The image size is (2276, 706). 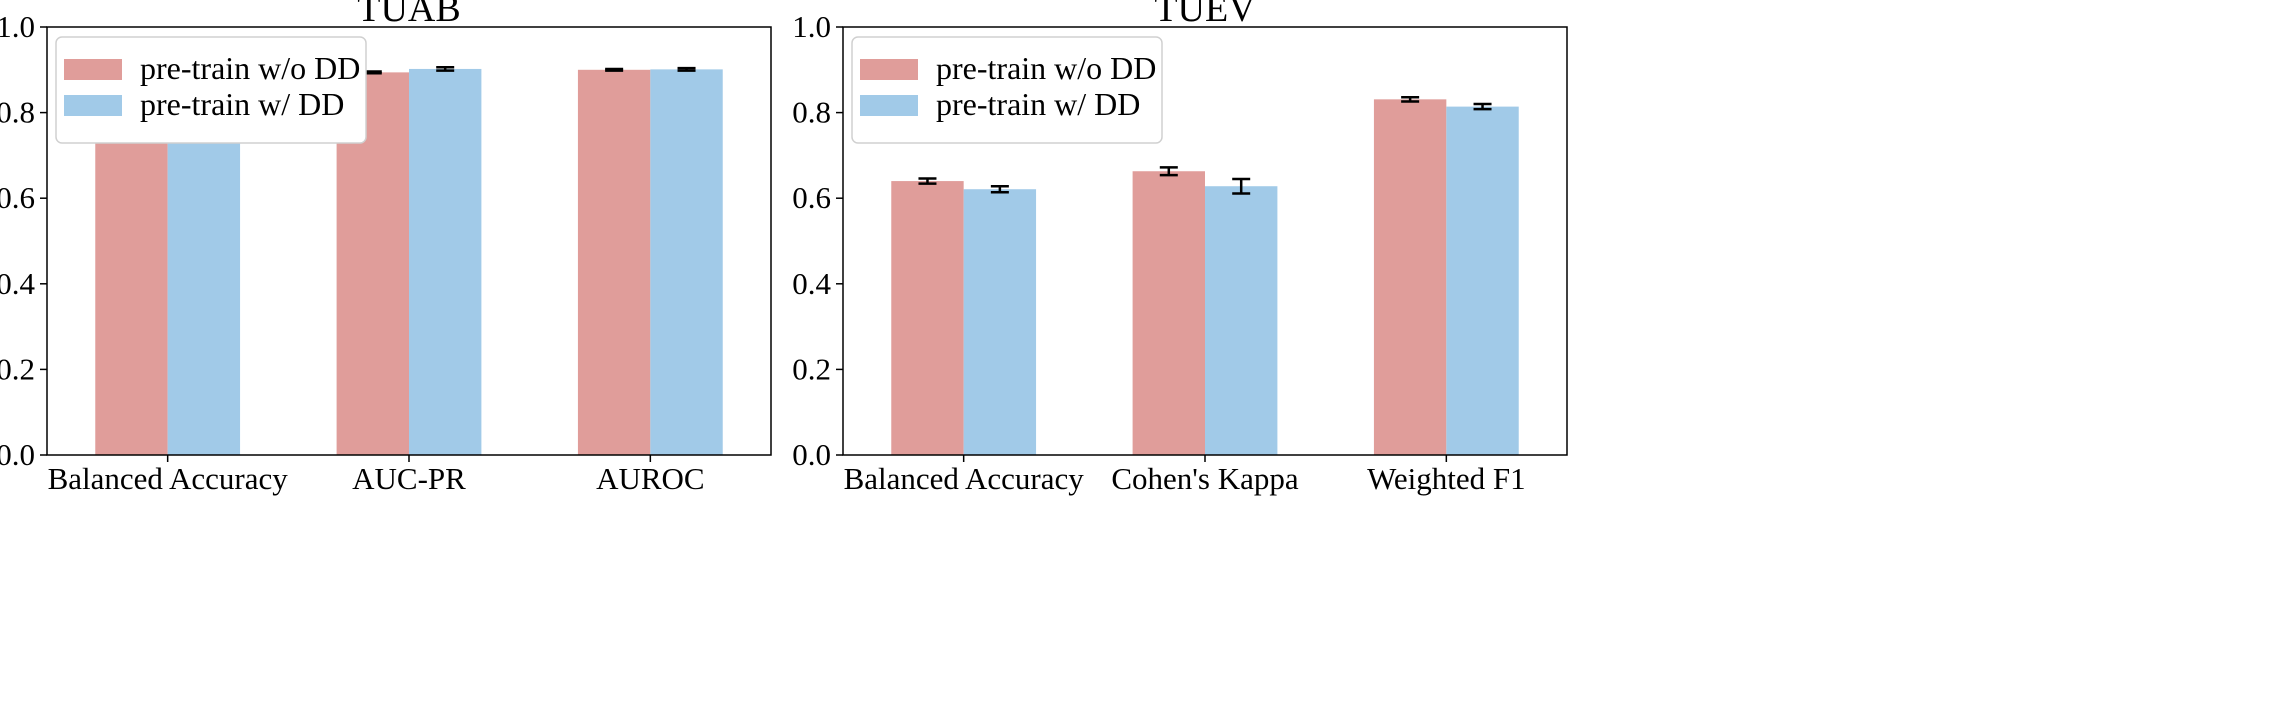 What do you see at coordinates (409, 478) in the screenshot?
I see `x-tick-label: AUC-PR` at bounding box center [409, 478].